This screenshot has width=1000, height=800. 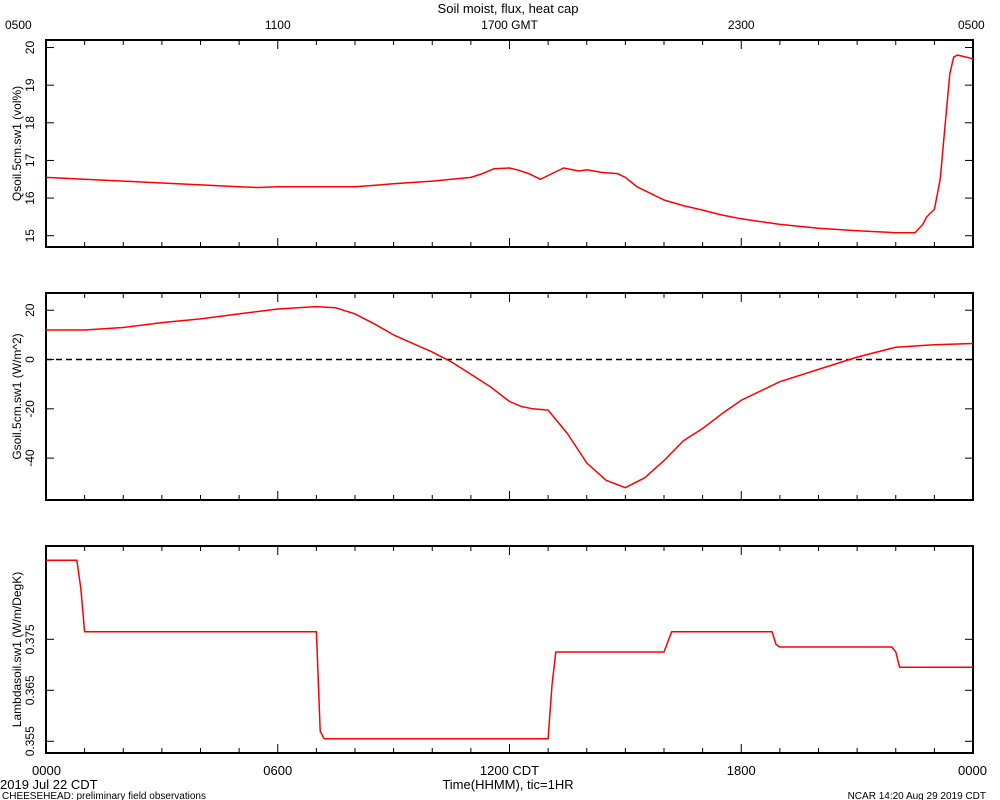 I want to click on y-tick-label: 19, so click(x=30, y=85).